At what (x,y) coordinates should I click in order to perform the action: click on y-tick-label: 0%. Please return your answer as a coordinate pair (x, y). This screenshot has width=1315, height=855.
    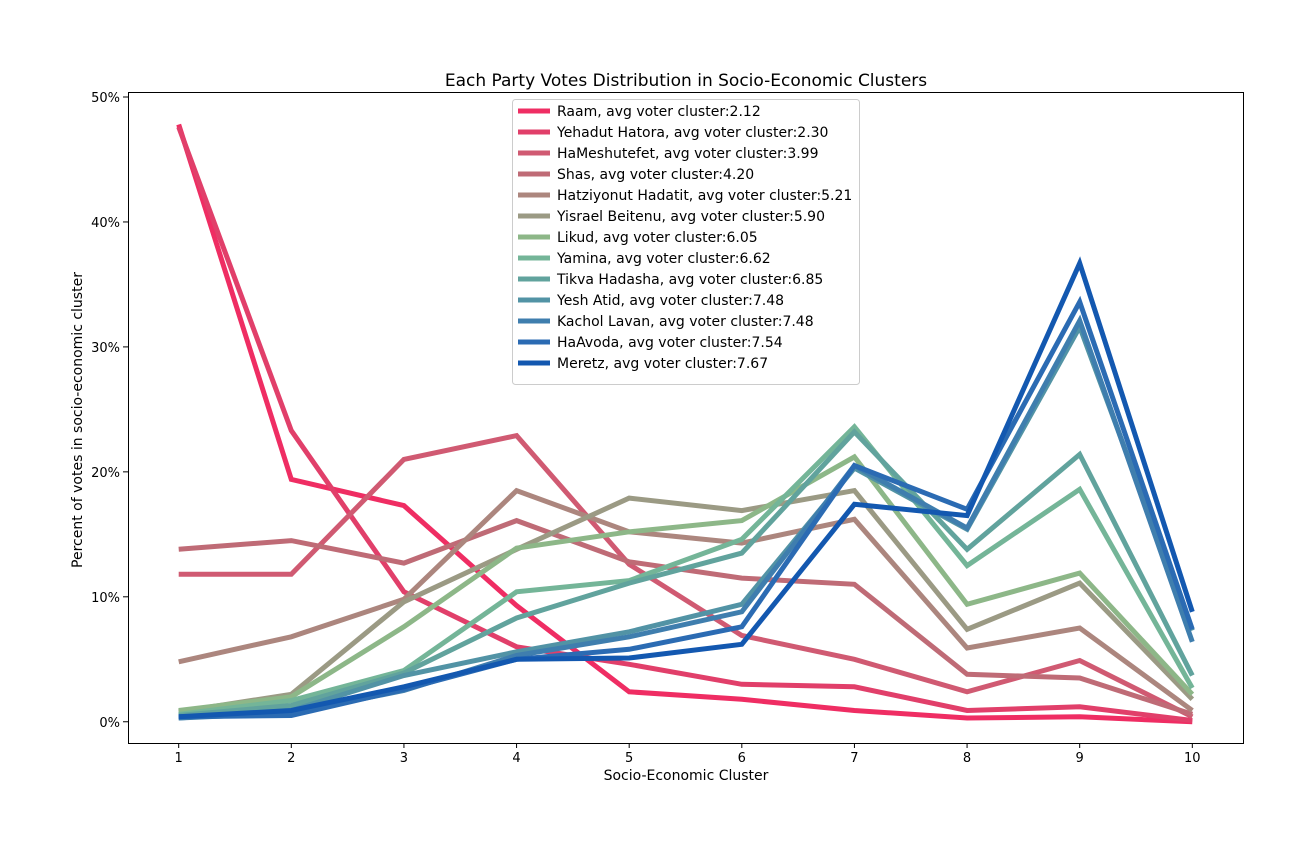
    Looking at the image, I should click on (109, 723).